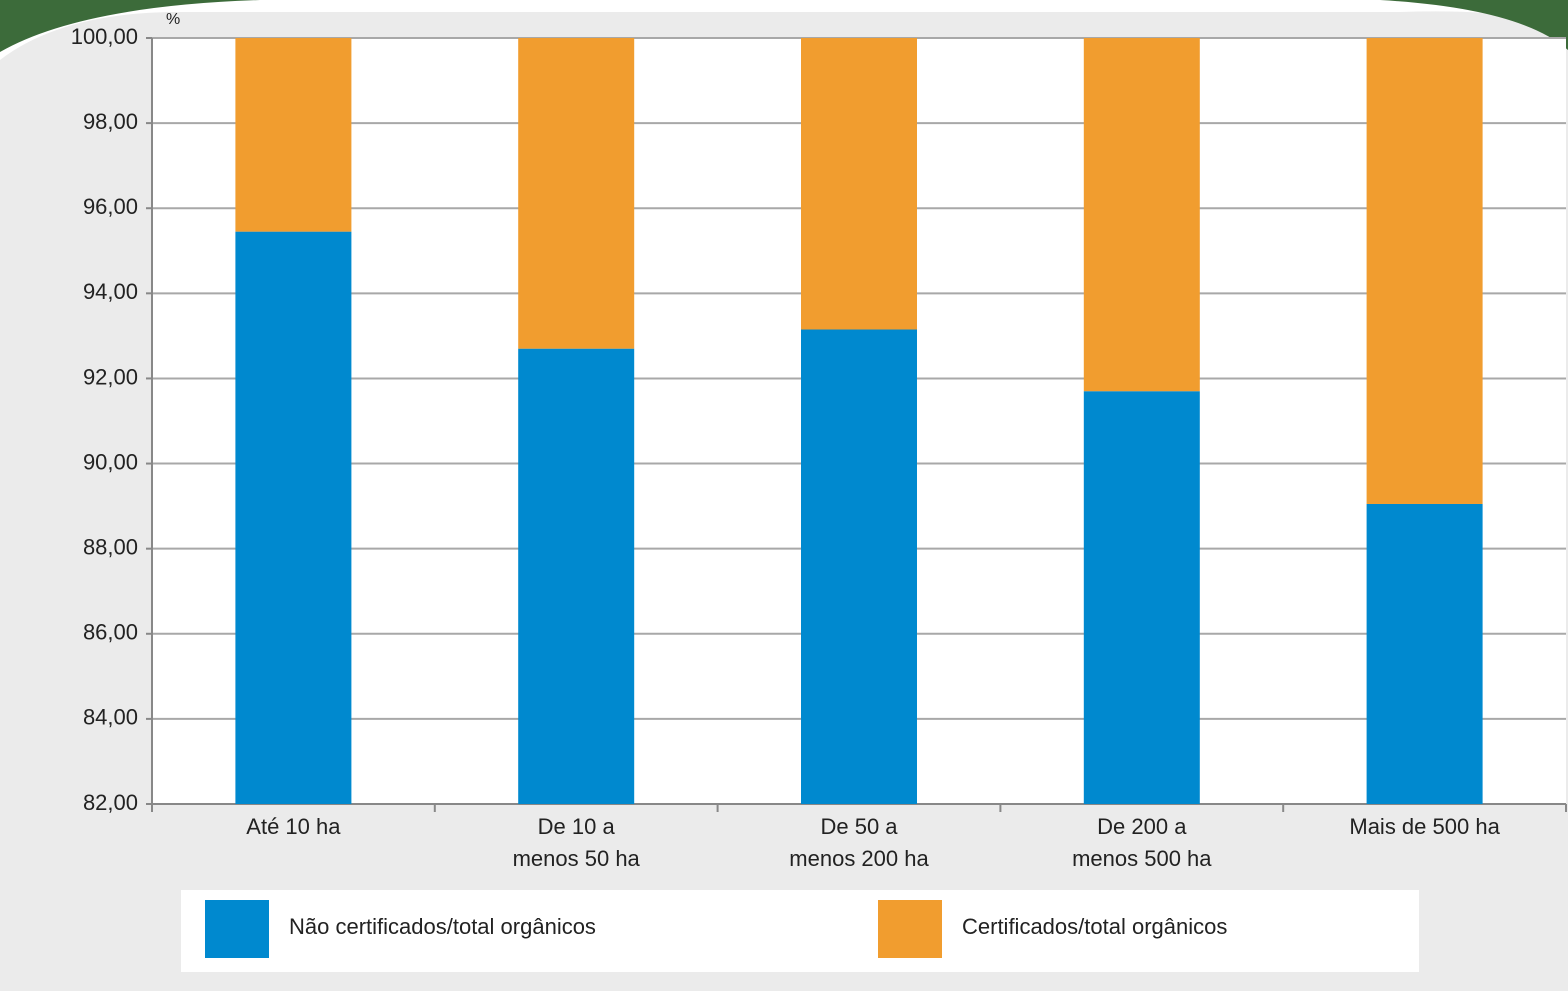  I want to click on x-tick-label-line: menos 500 ha, so click(1142, 858).